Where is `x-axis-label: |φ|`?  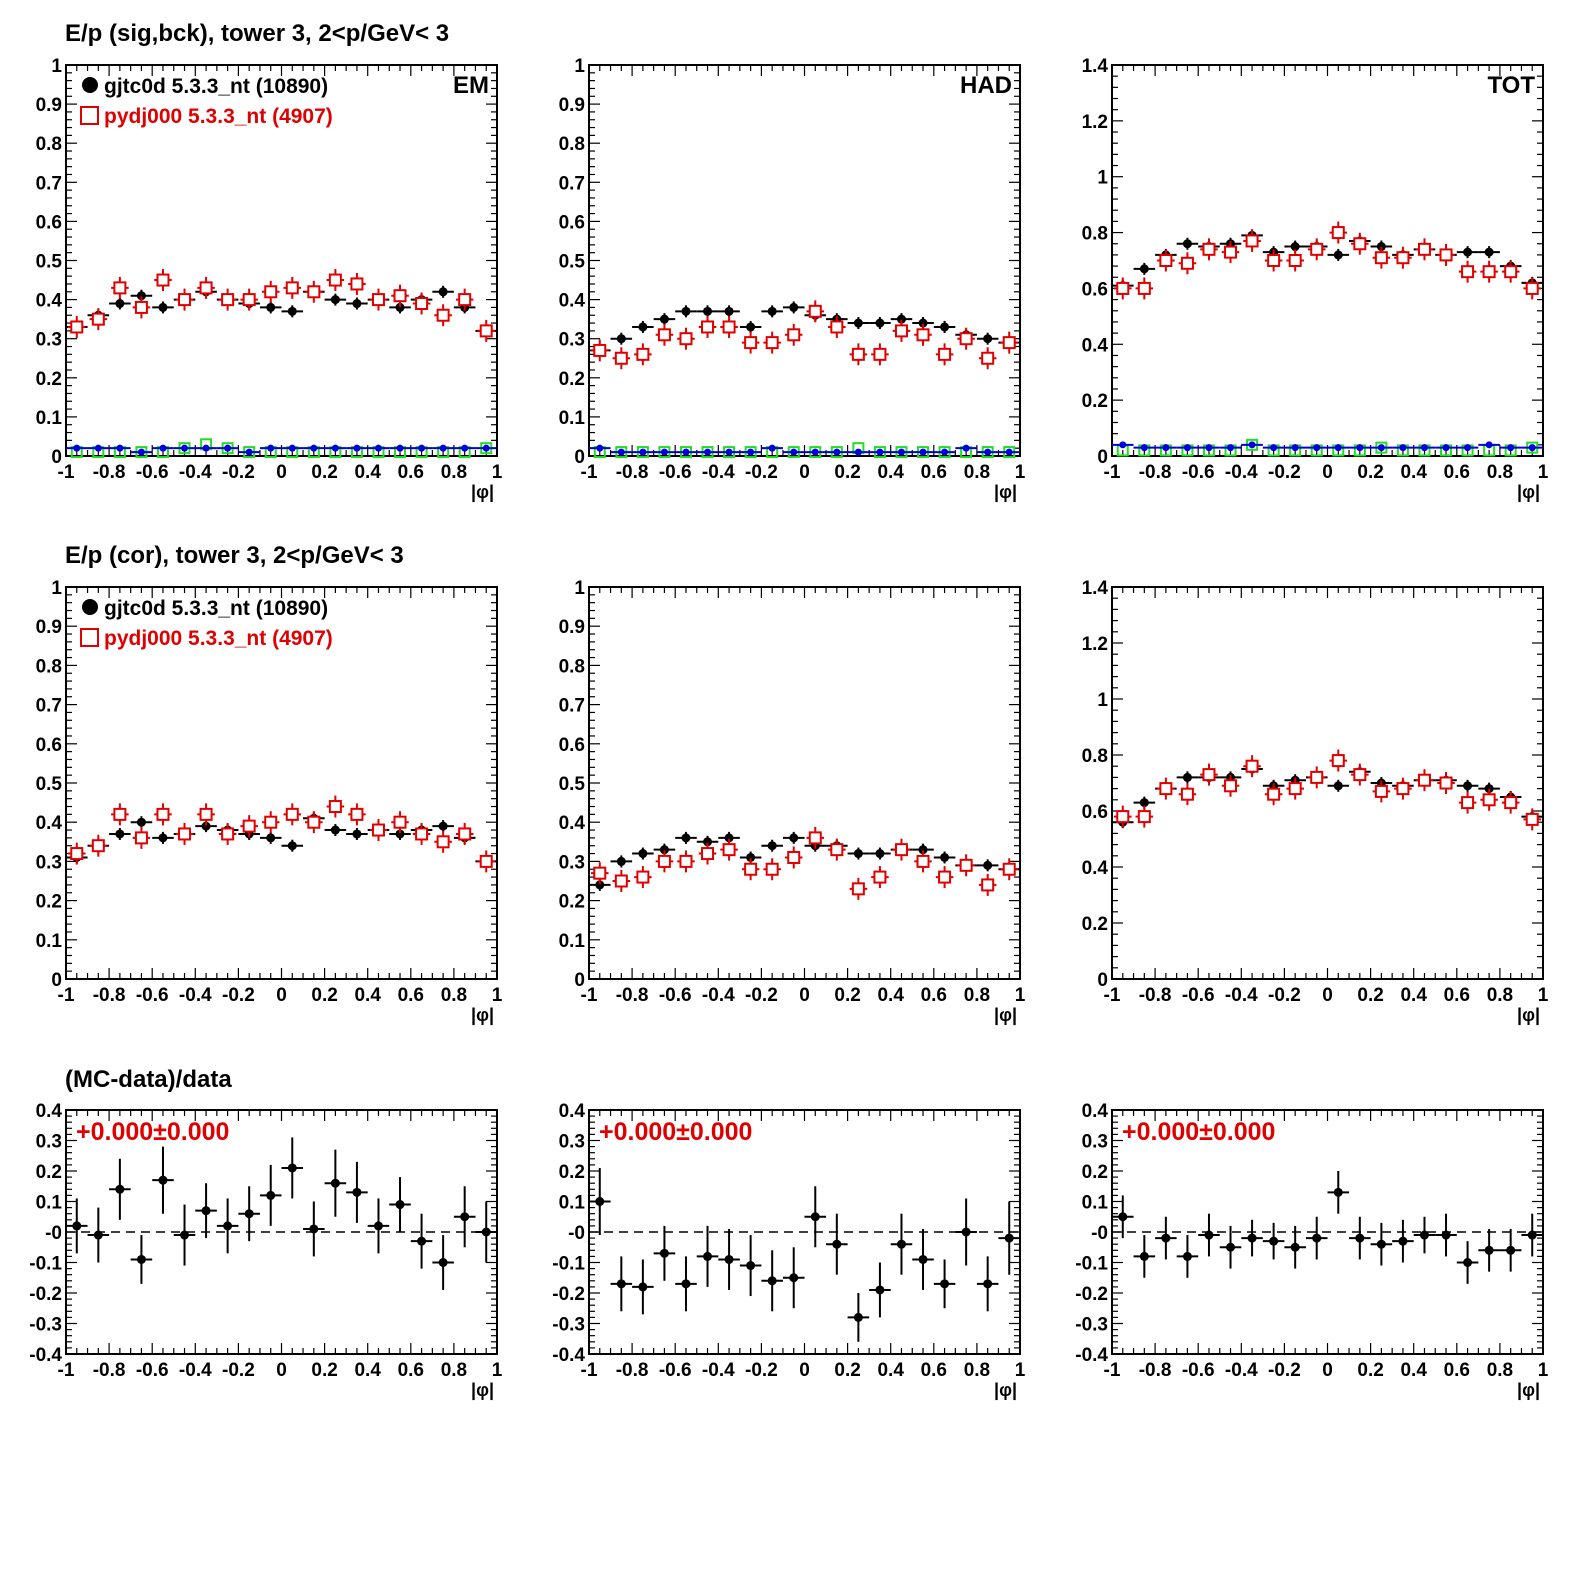
x-axis-label: |φ| is located at coordinates (482, 1390).